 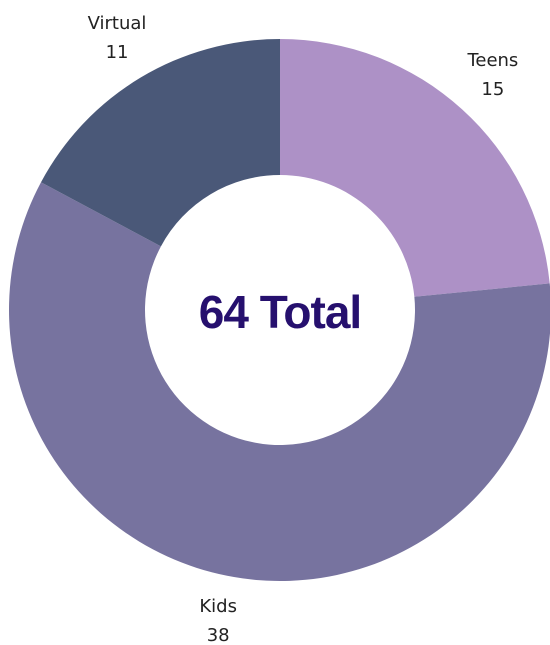 What do you see at coordinates (160, 143) in the screenshot?
I see `slice` at bounding box center [160, 143].